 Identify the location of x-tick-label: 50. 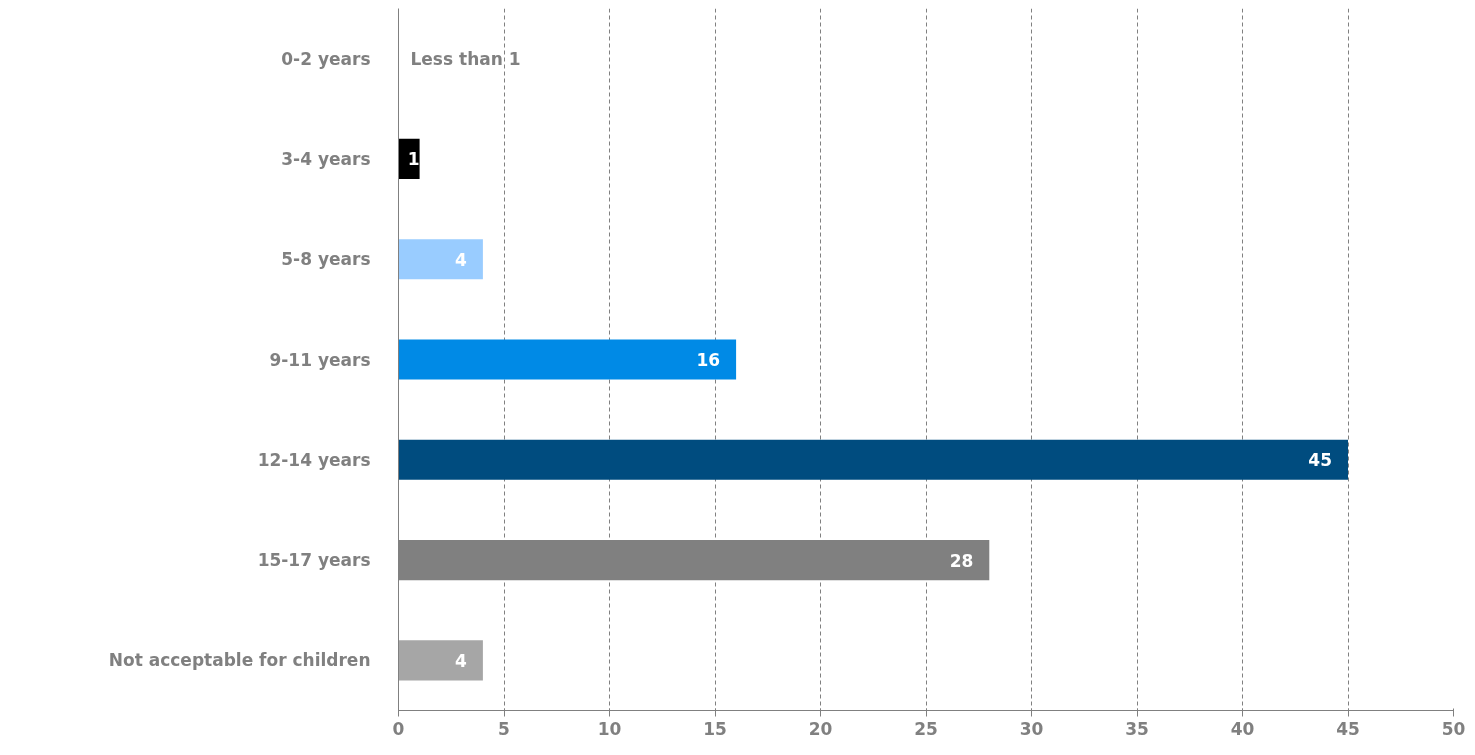
(1453, 728).